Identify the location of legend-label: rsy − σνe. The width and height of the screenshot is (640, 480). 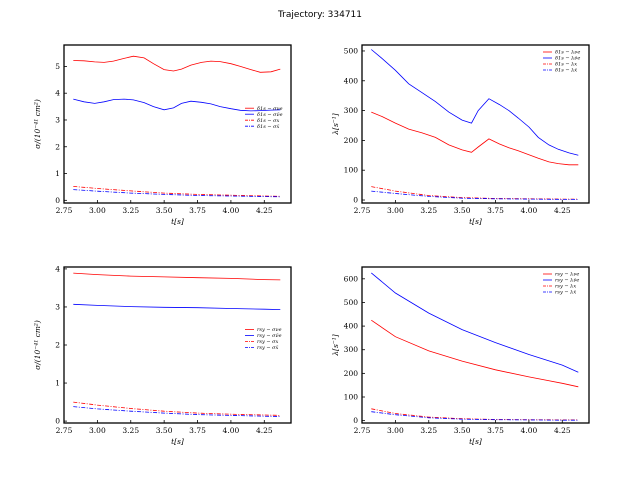
(269, 330).